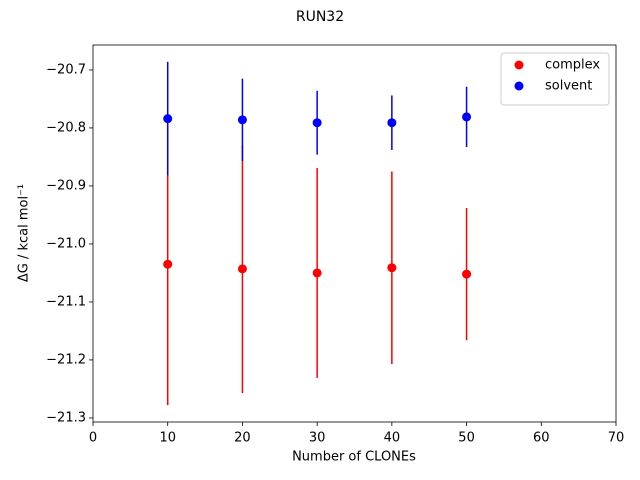 The image size is (640, 480). What do you see at coordinates (66, 417) in the screenshot?
I see `y-tick-label: −21.3` at bounding box center [66, 417].